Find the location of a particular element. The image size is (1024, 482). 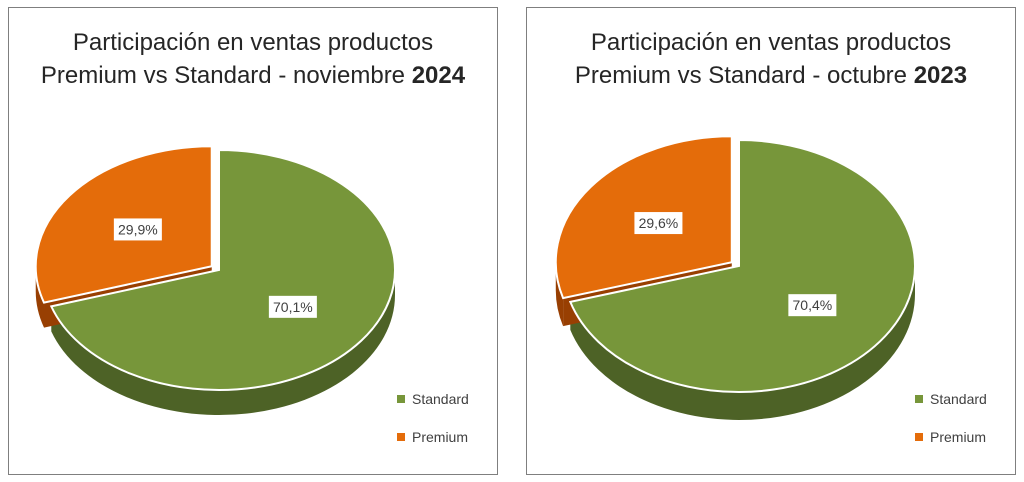

data-label-text: 70,1% is located at coordinates (293, 307).